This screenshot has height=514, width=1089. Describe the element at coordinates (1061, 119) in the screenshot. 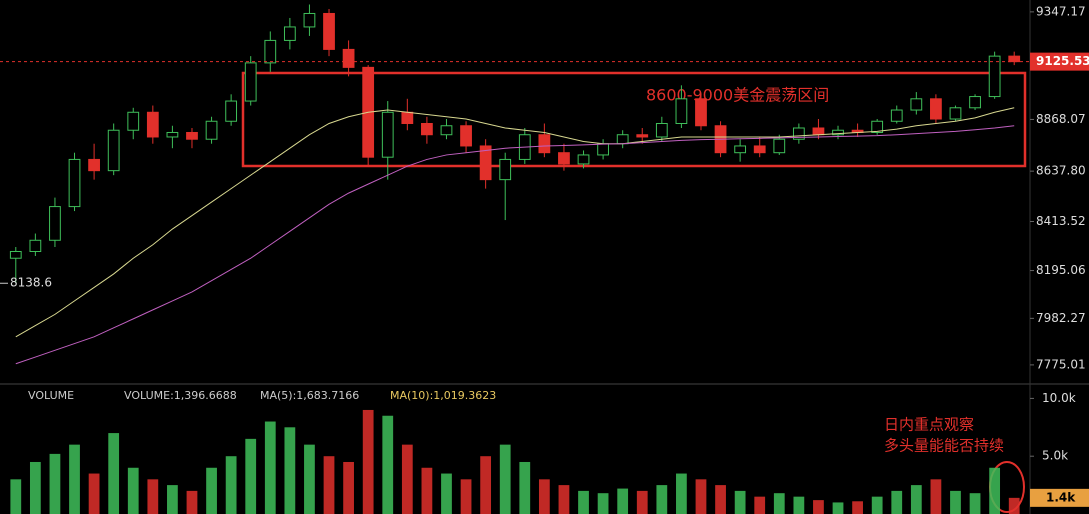

I see `y-tick-label: 8868.07` at that location.